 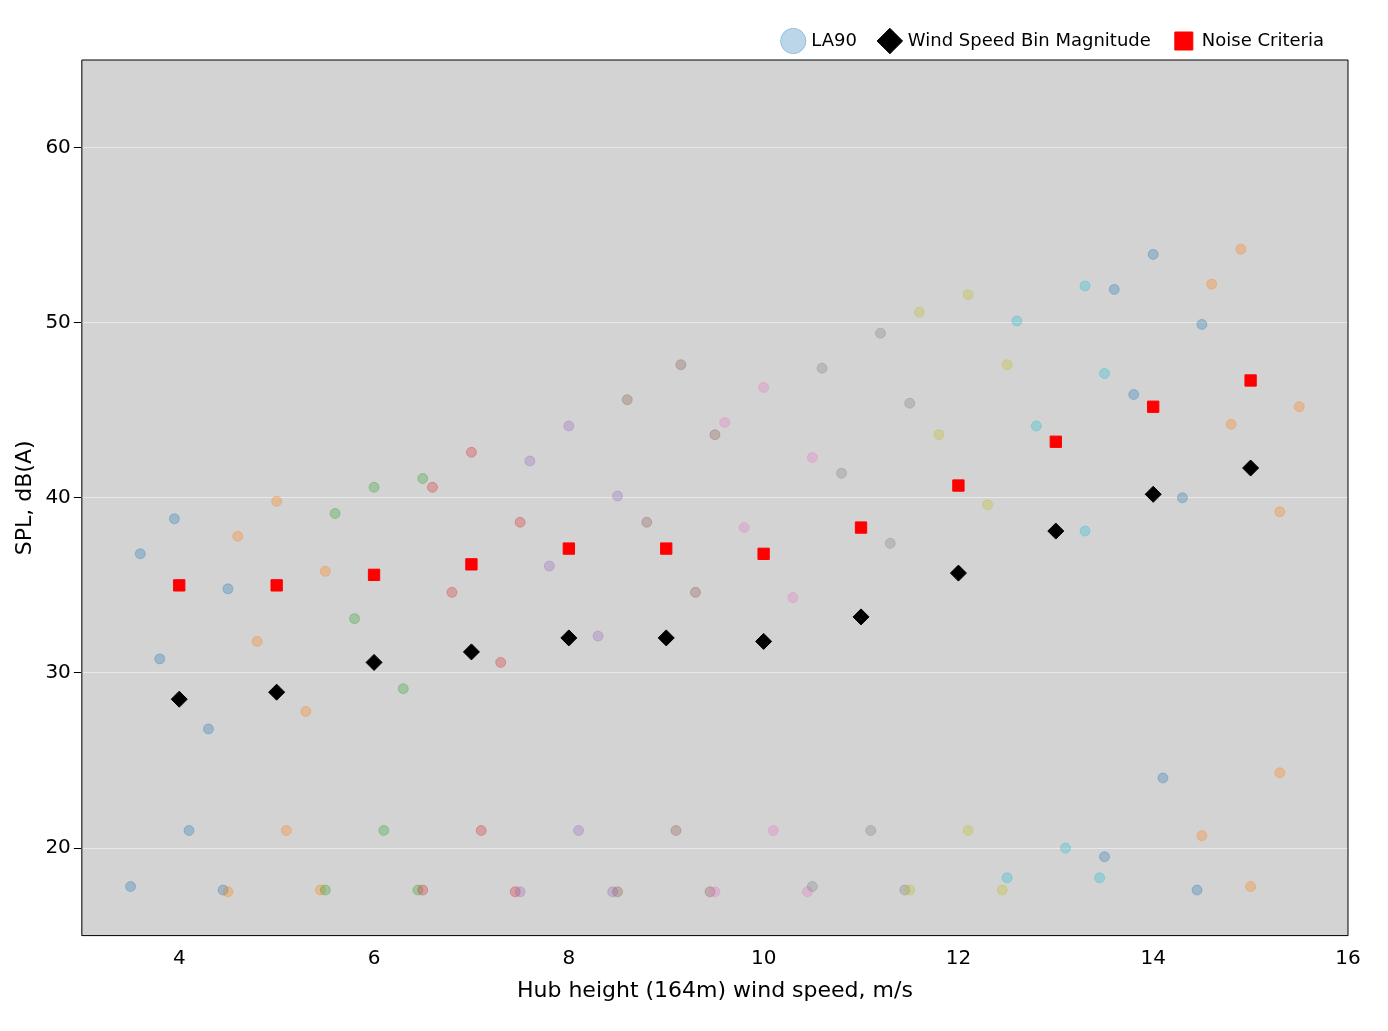 I want to click on x-tick-label: 8, so click(x=569, y=956).